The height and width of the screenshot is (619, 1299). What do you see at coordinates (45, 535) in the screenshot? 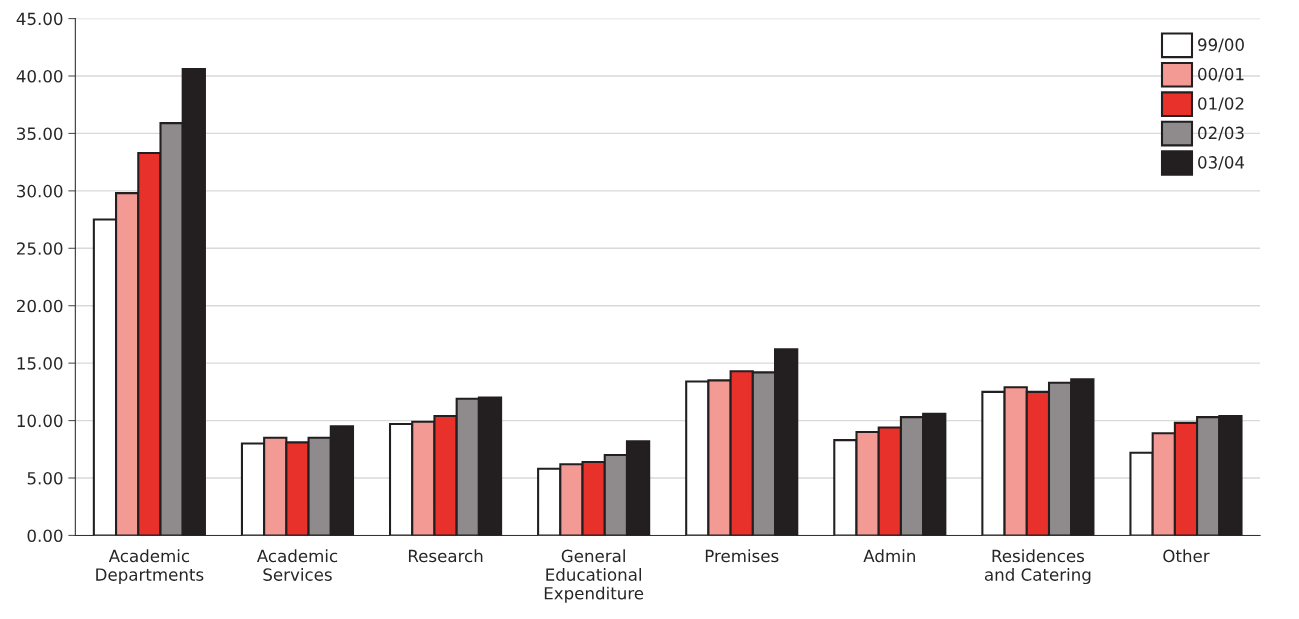
I see `y-tick-label: 0.00` at bounding box center [45, 535].